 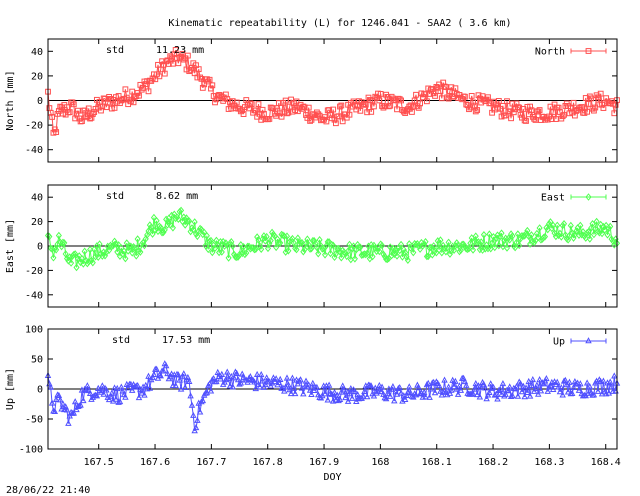 What do you see at coordinates (115, 196) in the screenshot?
I see `east-std-label: std` at bounding box center [115, 196].